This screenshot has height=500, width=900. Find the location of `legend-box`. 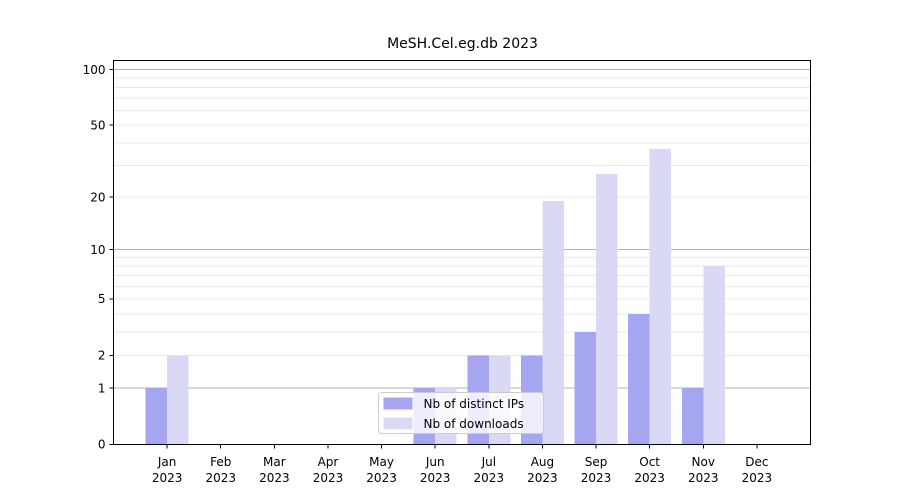

legend-box is located at coordinates (461, 413).